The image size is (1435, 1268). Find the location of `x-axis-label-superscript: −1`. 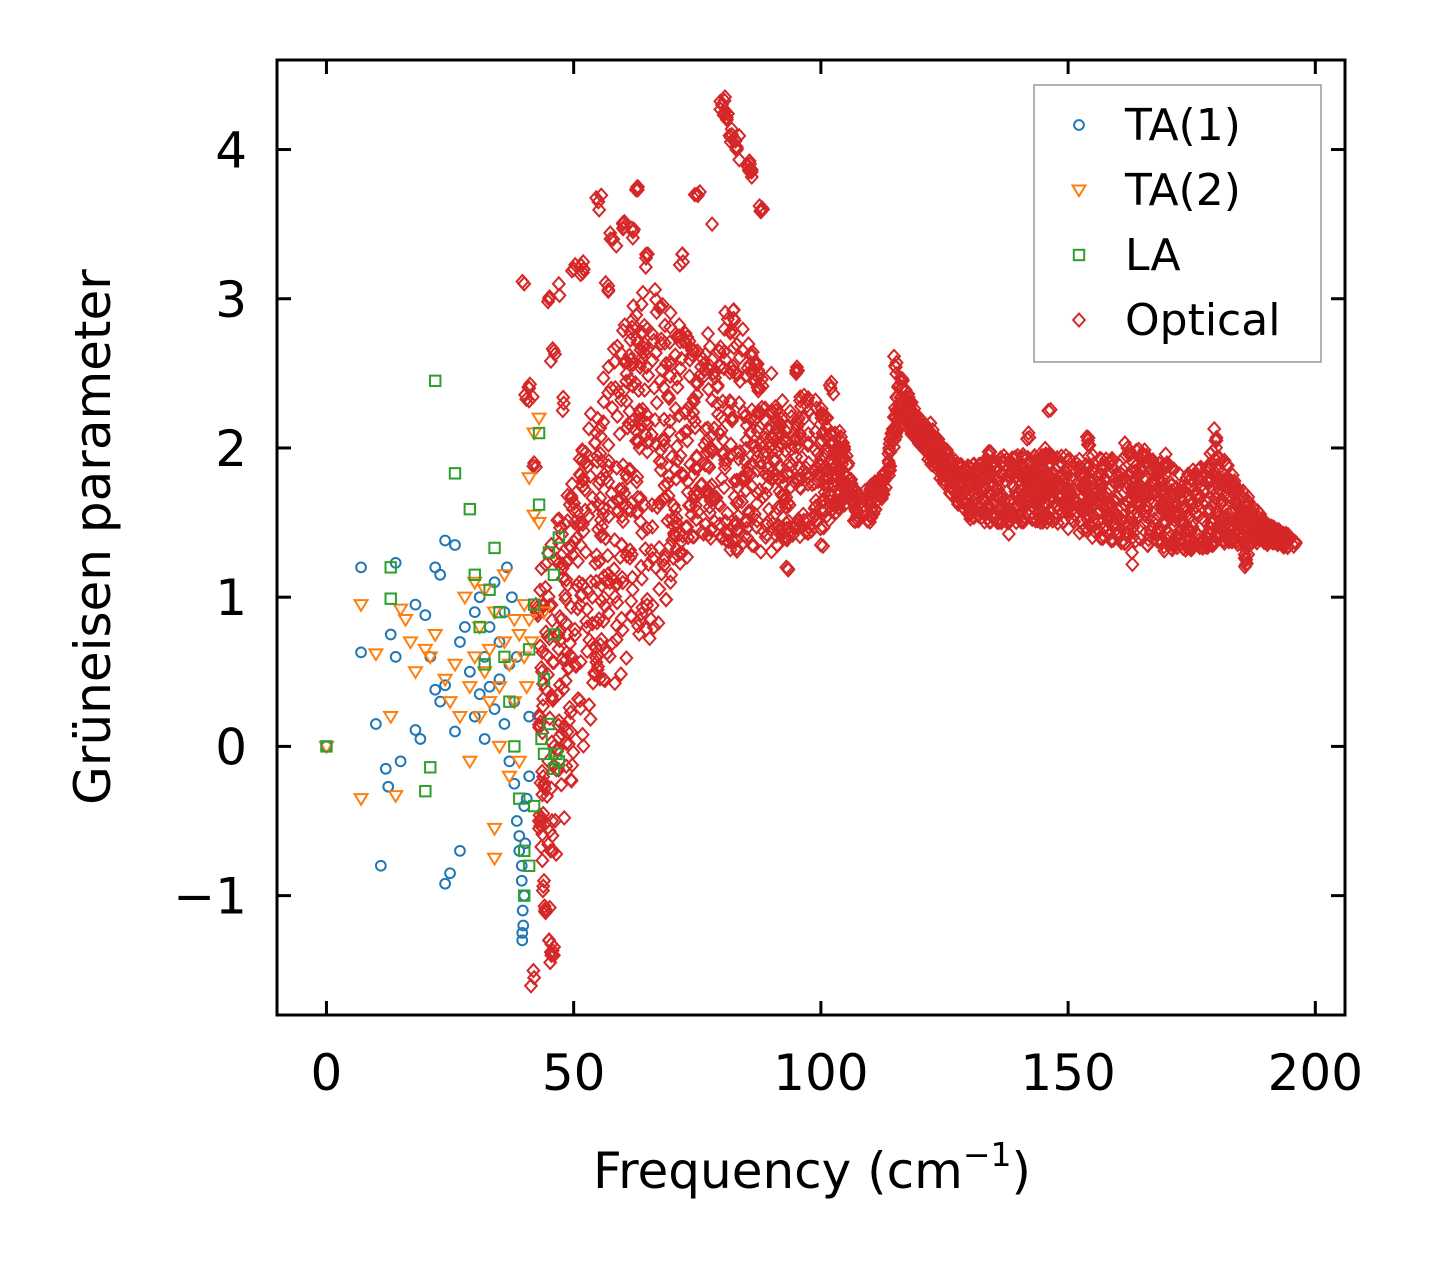

x-axis-label-superscript: −1 is located at coordinates (987, 1154).